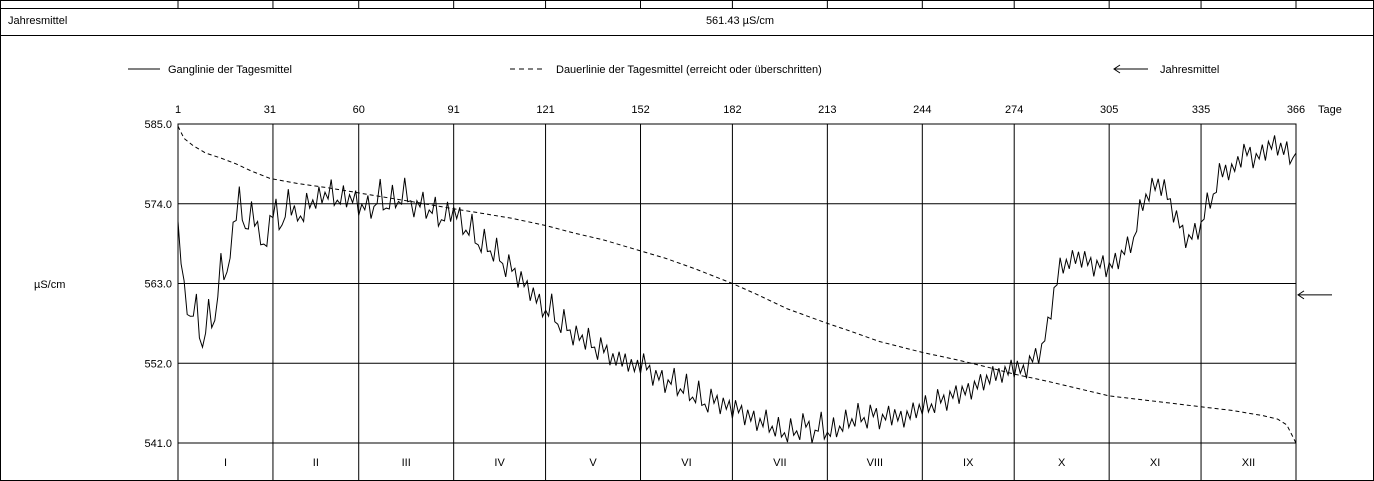 The height and width of the screenshot is (481, 1374). What do you see at coordinates (640, 110) in the screenshot?
I see `x-tick-label: 152` at bounding box center [640, 110].